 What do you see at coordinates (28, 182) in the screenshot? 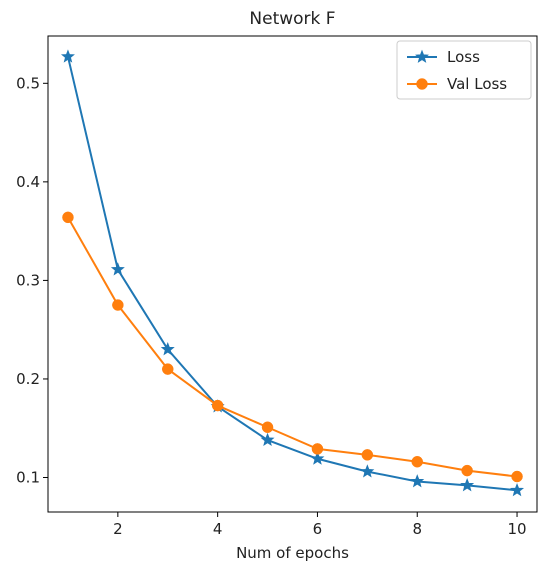
I see `y-tick-label: 0.4` at bounding box center [28, 182].